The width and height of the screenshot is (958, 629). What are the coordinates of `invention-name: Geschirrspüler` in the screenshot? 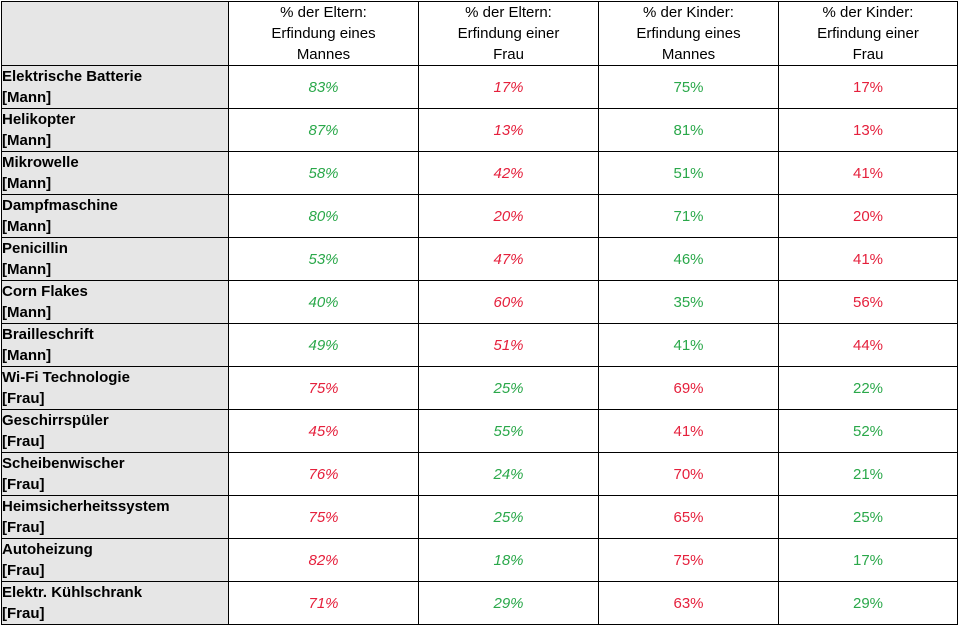 It's located at (55, 420).